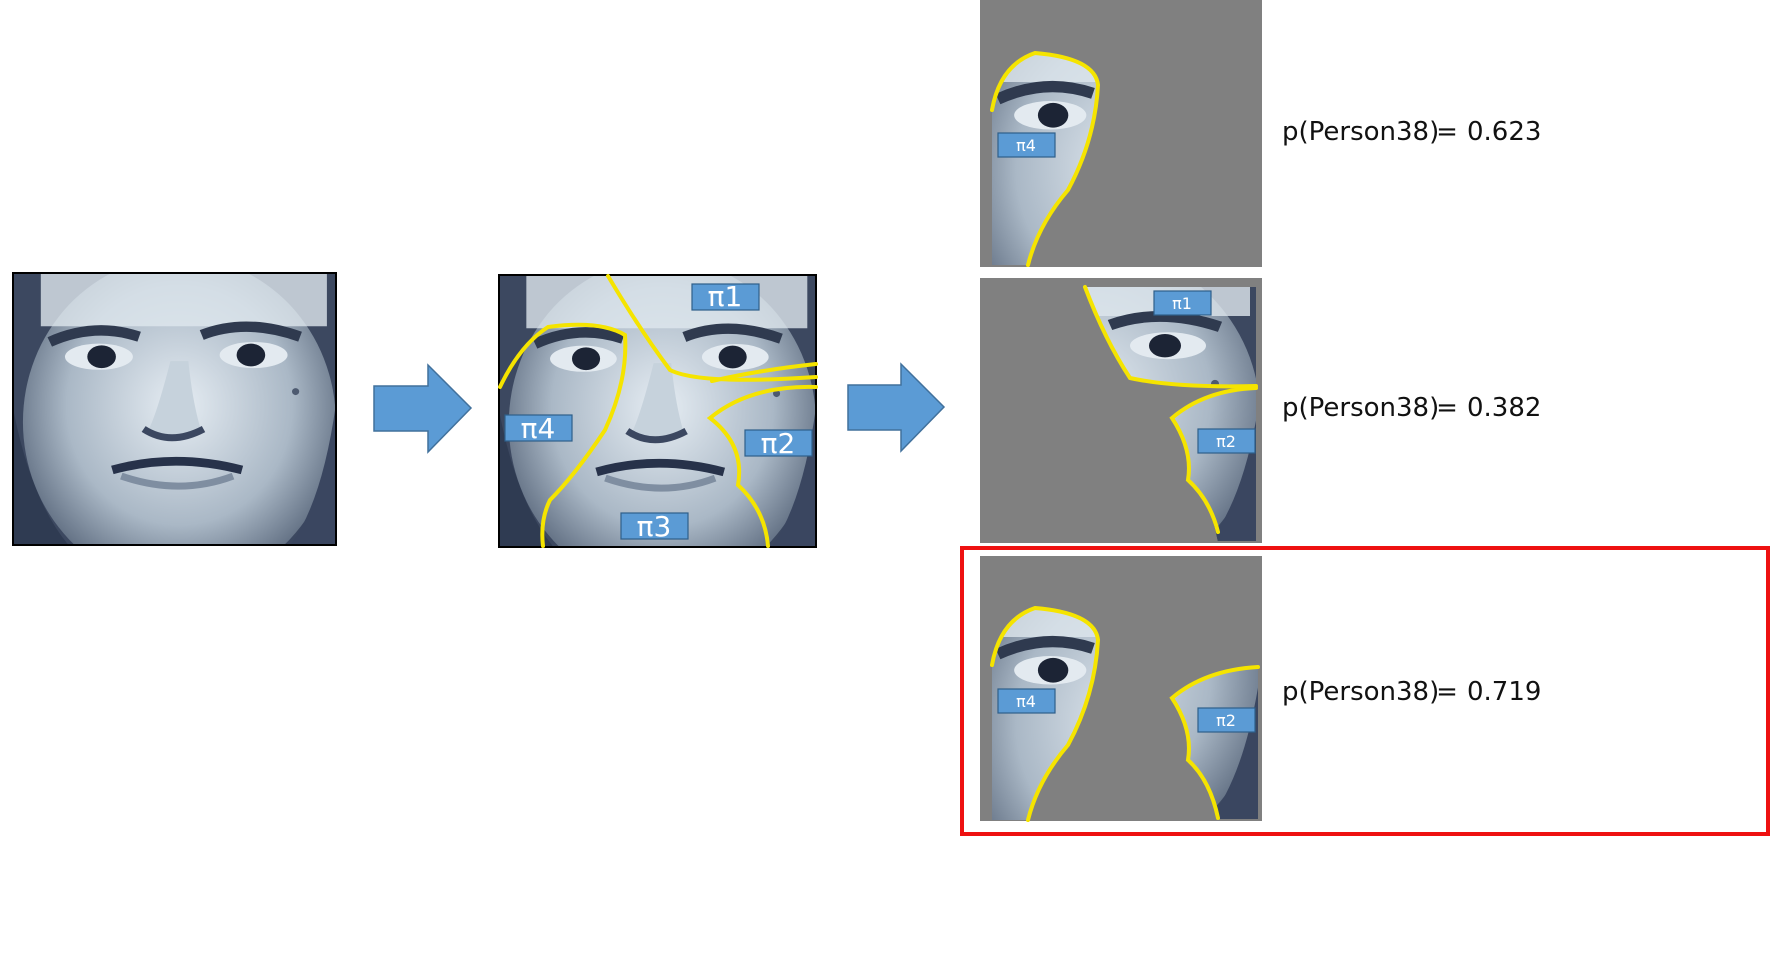  Describe the element at coordinates (1504, 692) in the screenshot. I see `svg-text: 0.719` at that location.